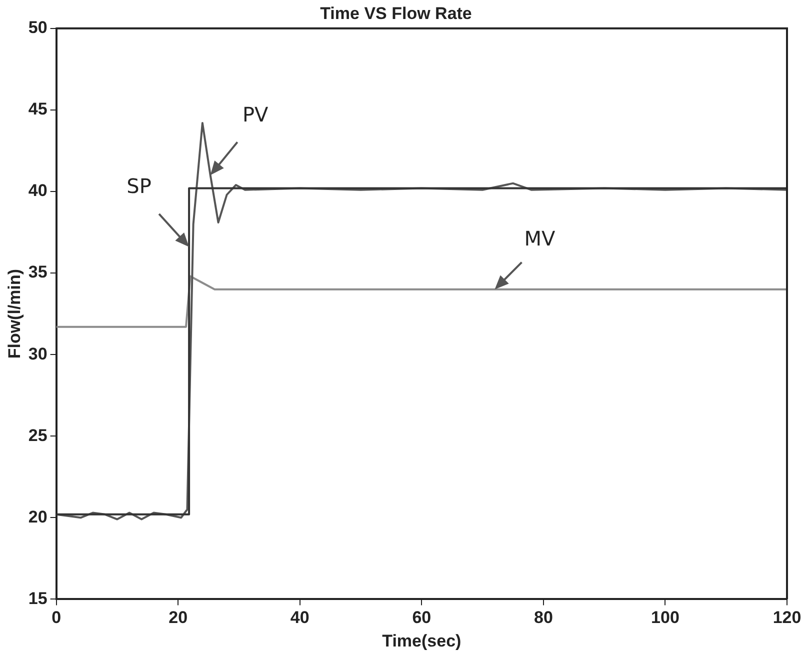 Image resolution: width=807 pixels, height=657 pixels. What do you see at coordinates (139, 186) in the screenshot?
I see `annotation: SP` at bounding box center [139, 186].